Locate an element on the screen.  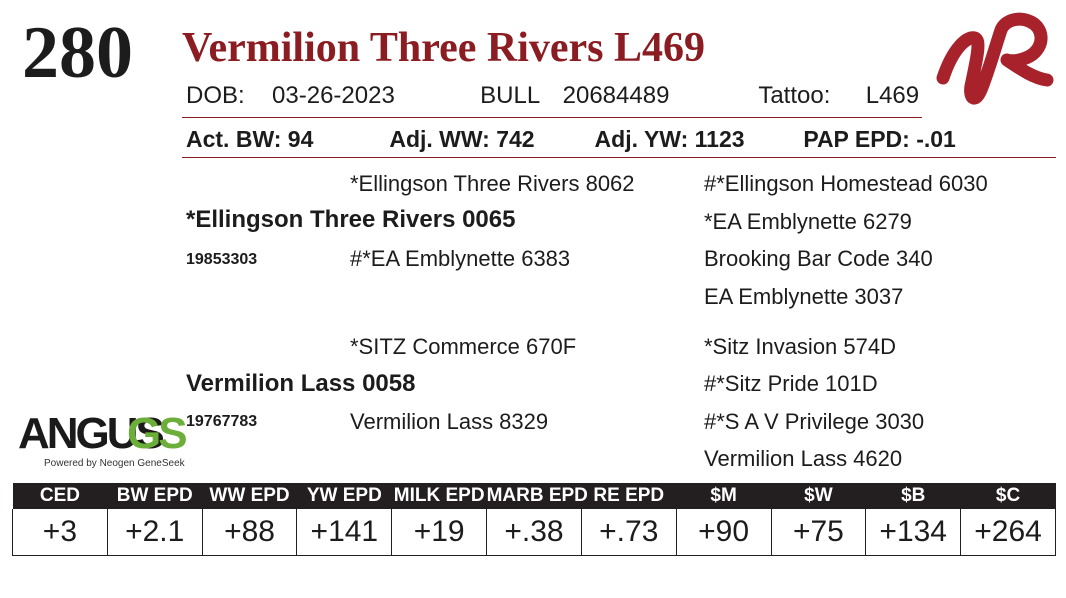
epd-value-yw: +141 is located at coordinates (344, 532).